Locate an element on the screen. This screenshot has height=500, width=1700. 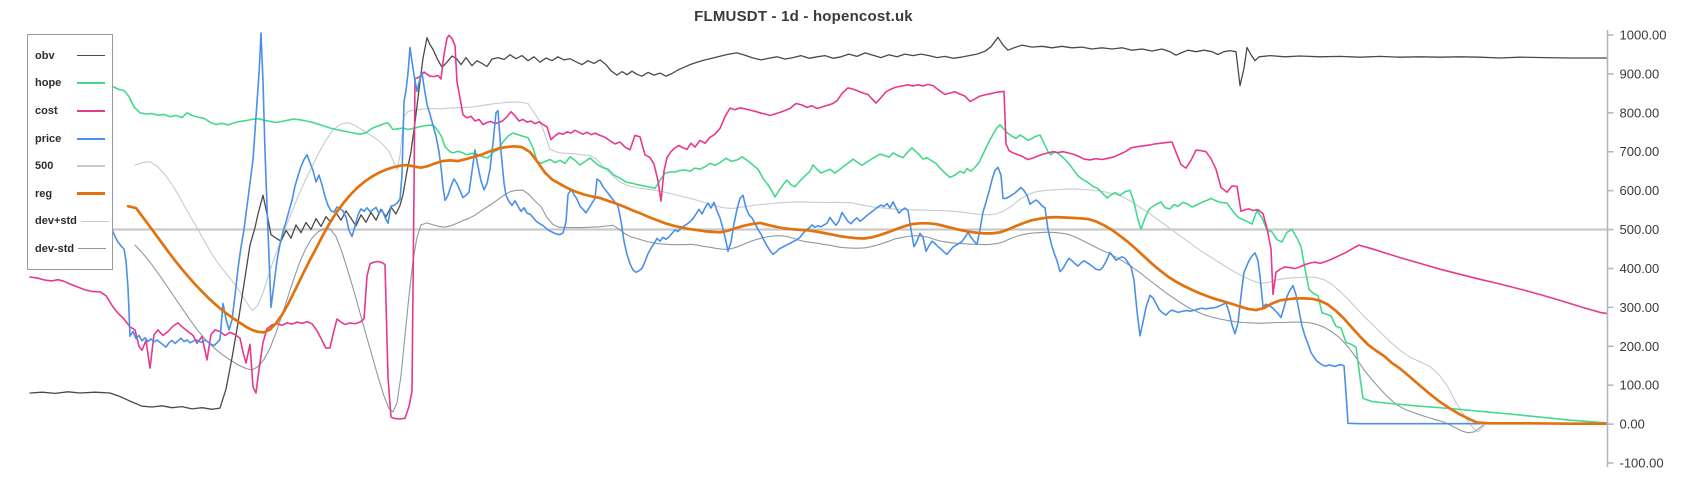
legend-label: dev-std is located at coordinates (55, 248).